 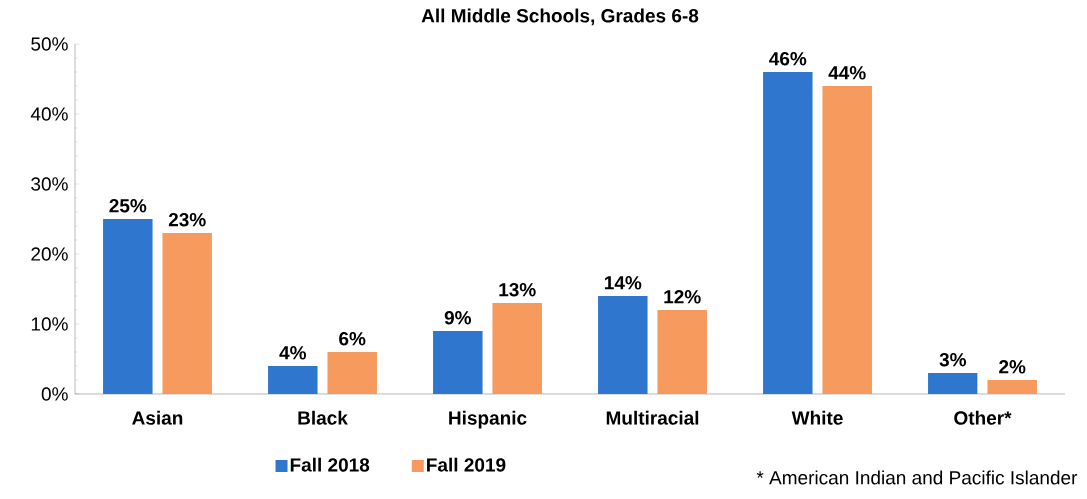 What do you see at coordinates (517, 289) in the screenshot?
I see `data-label: 13%` at bounding box center [517, 289].